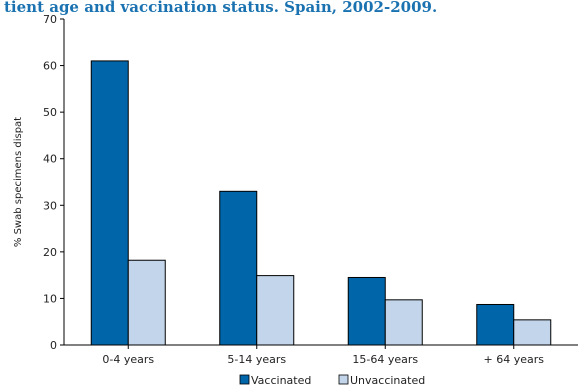 This screenshot has width=581, height=392. I want to click on y-tick-label: 50, so click(50, 112).